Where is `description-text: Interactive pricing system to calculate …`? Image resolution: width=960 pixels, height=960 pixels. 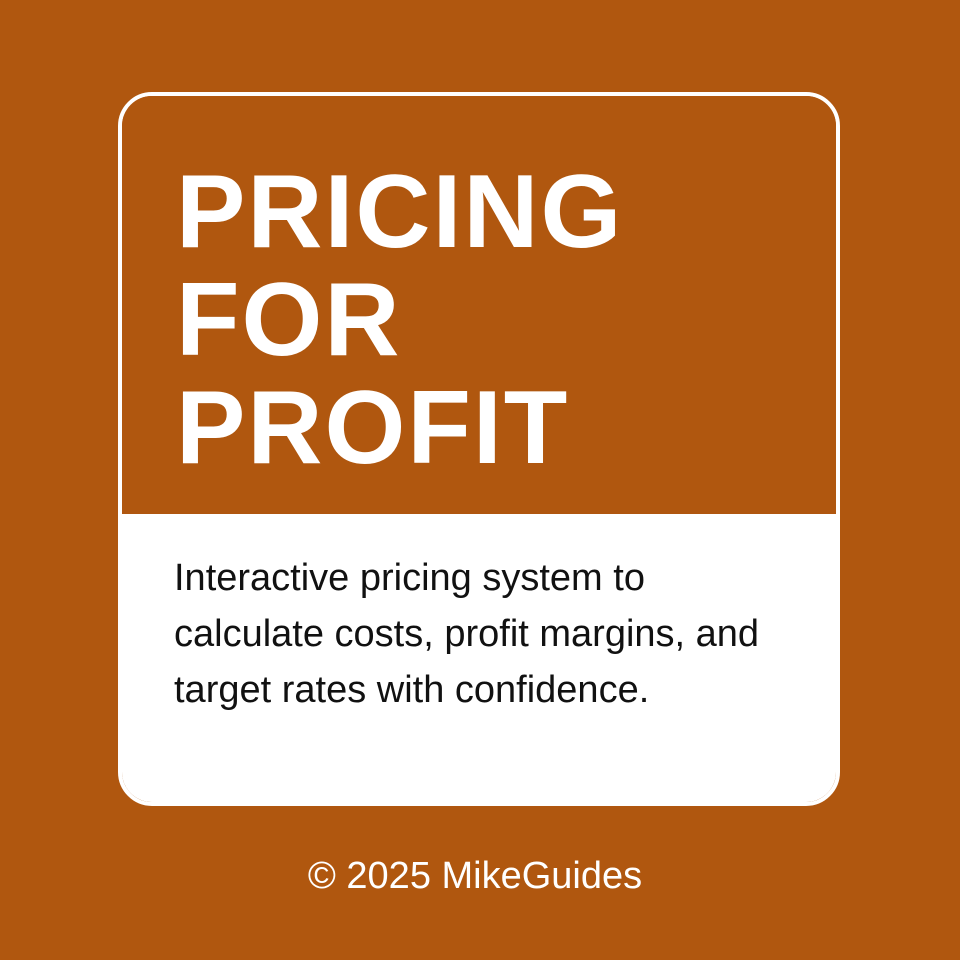 description-text: Interactive pricing system to calculate … is located at coordinates (467, 634).